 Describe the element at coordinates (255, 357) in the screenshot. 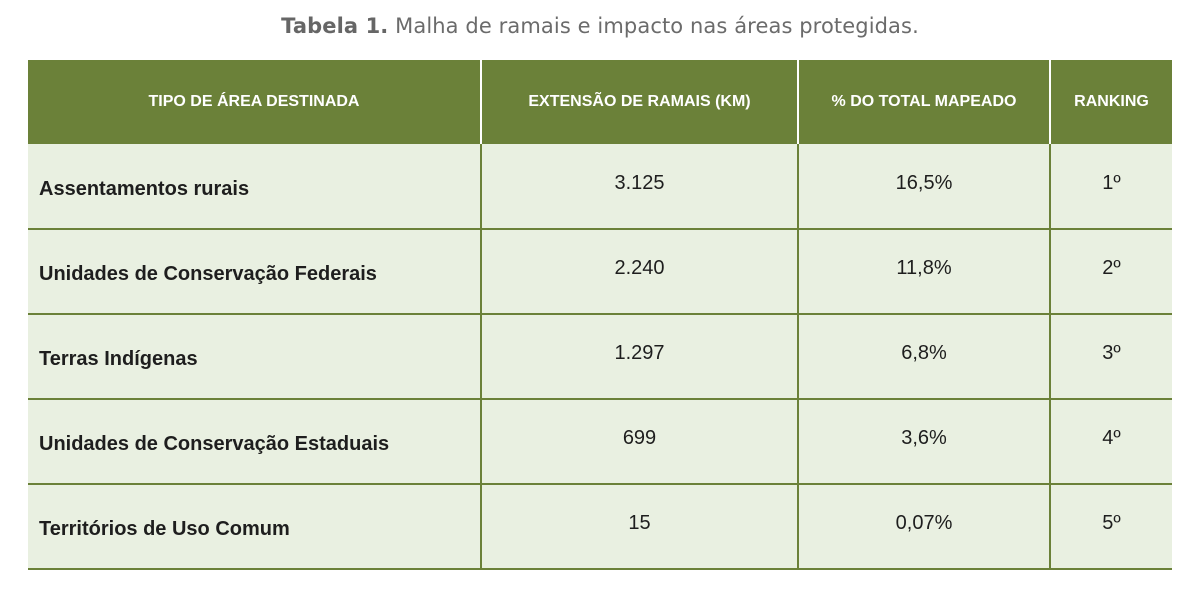

I see `area-type-cell: Terras Indígenas` at that location.